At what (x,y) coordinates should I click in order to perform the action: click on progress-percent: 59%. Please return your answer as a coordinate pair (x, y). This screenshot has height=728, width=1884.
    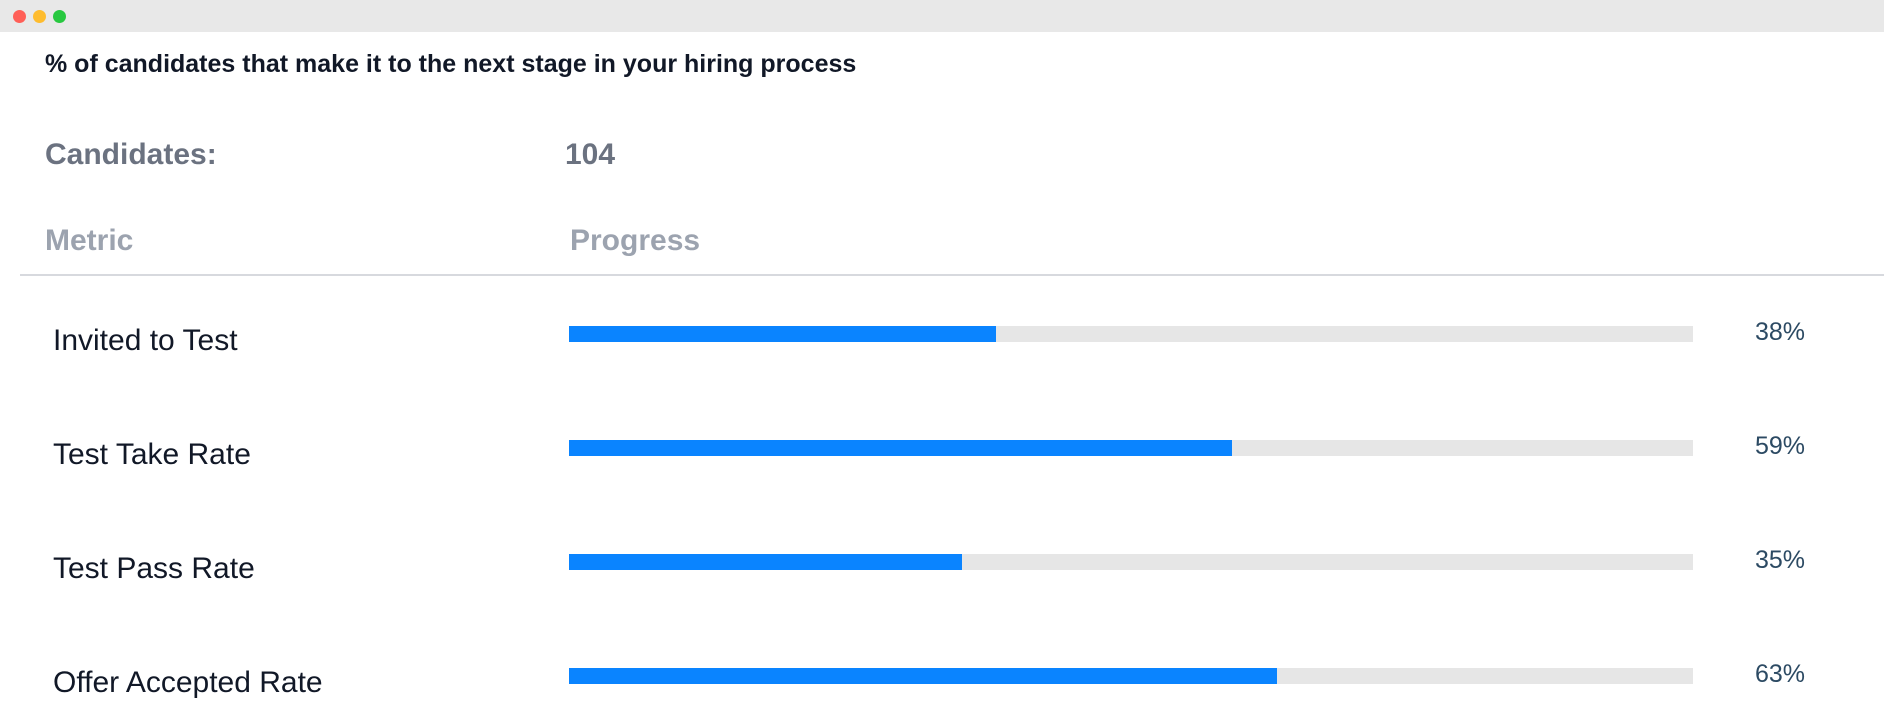
    Looking at the image, I should click on (1780, 446).